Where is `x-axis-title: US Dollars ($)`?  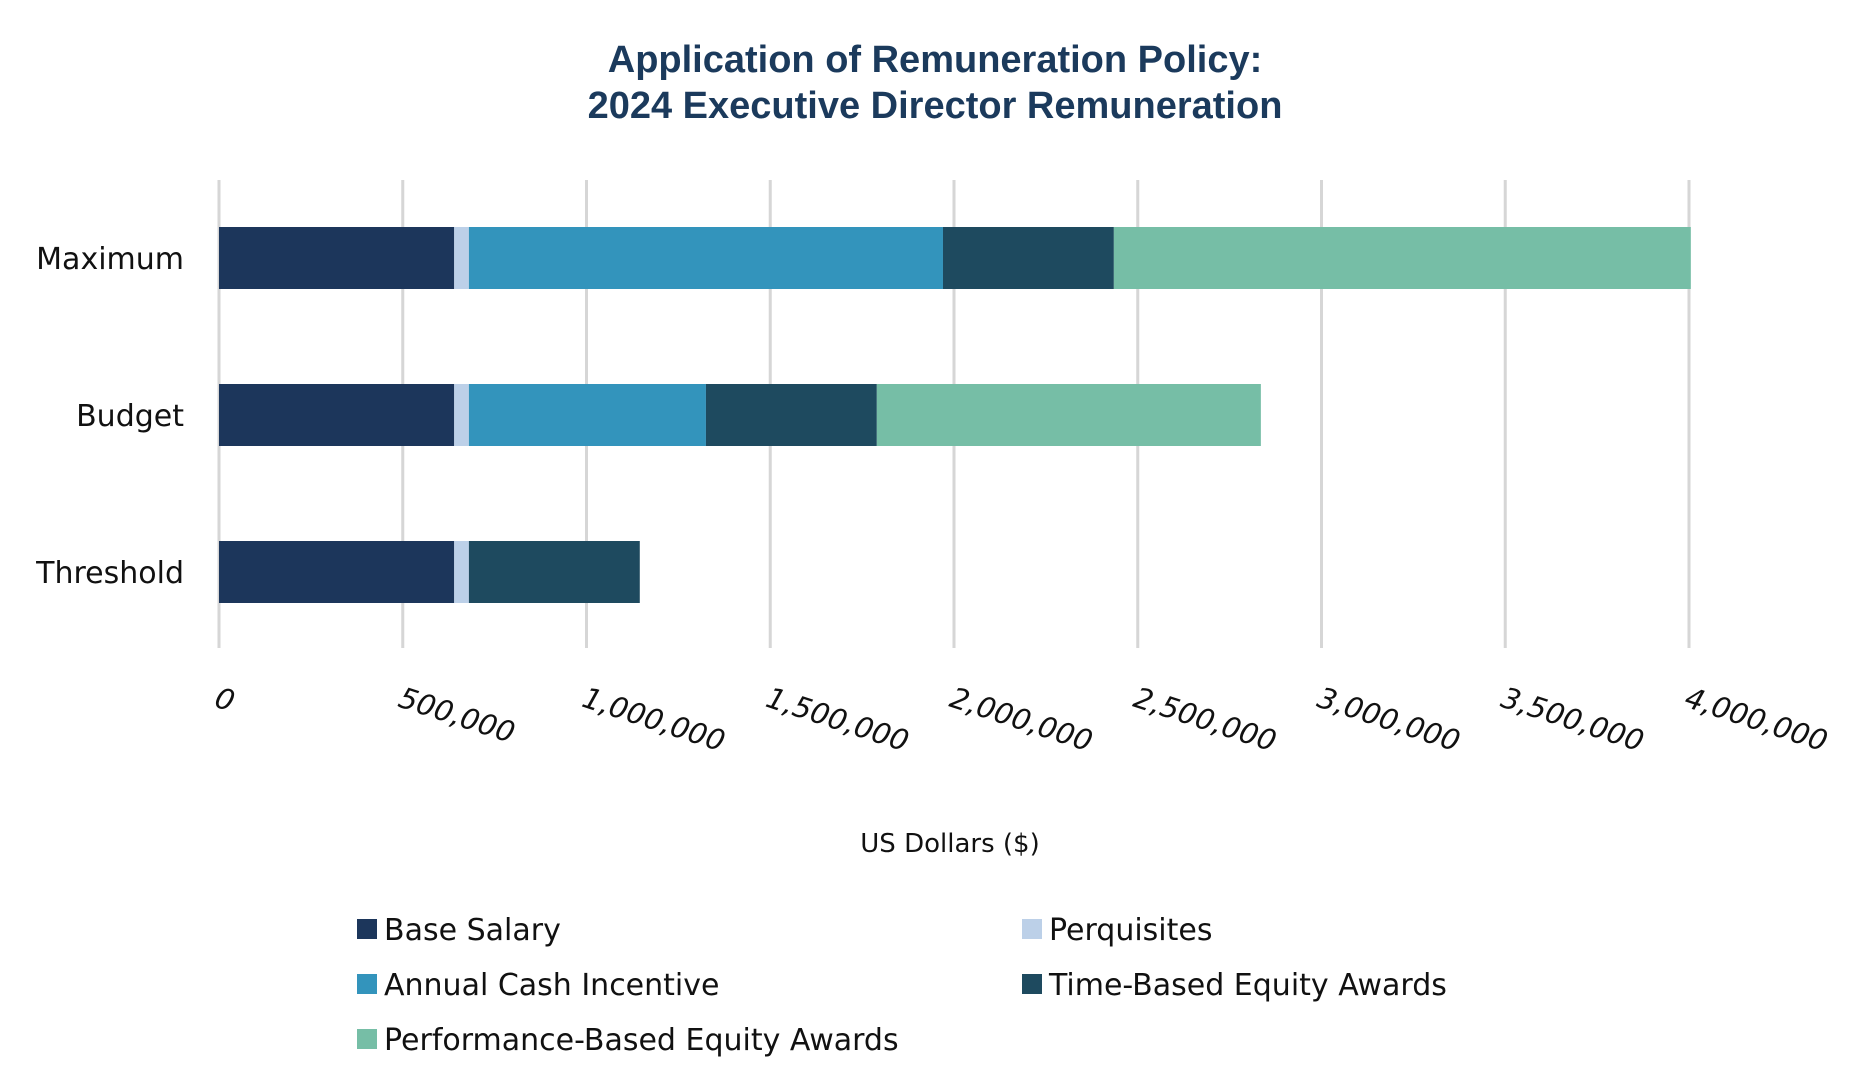
x-axis-title: US Dollars ($) is located at coordinates (949, 844).